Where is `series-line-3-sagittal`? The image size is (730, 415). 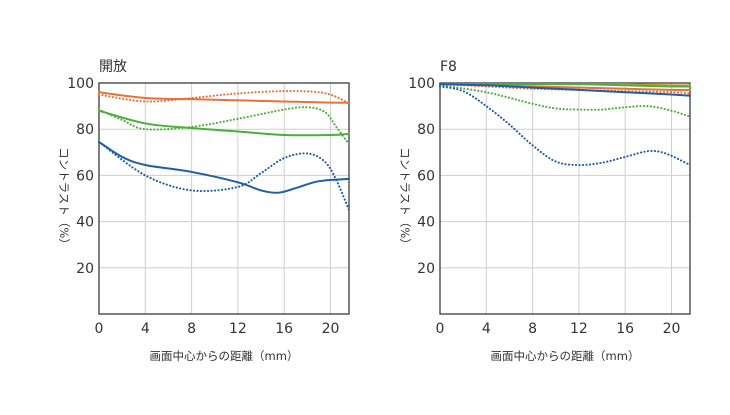 series-line-3-sagittal is located at coordinates (224, 123).